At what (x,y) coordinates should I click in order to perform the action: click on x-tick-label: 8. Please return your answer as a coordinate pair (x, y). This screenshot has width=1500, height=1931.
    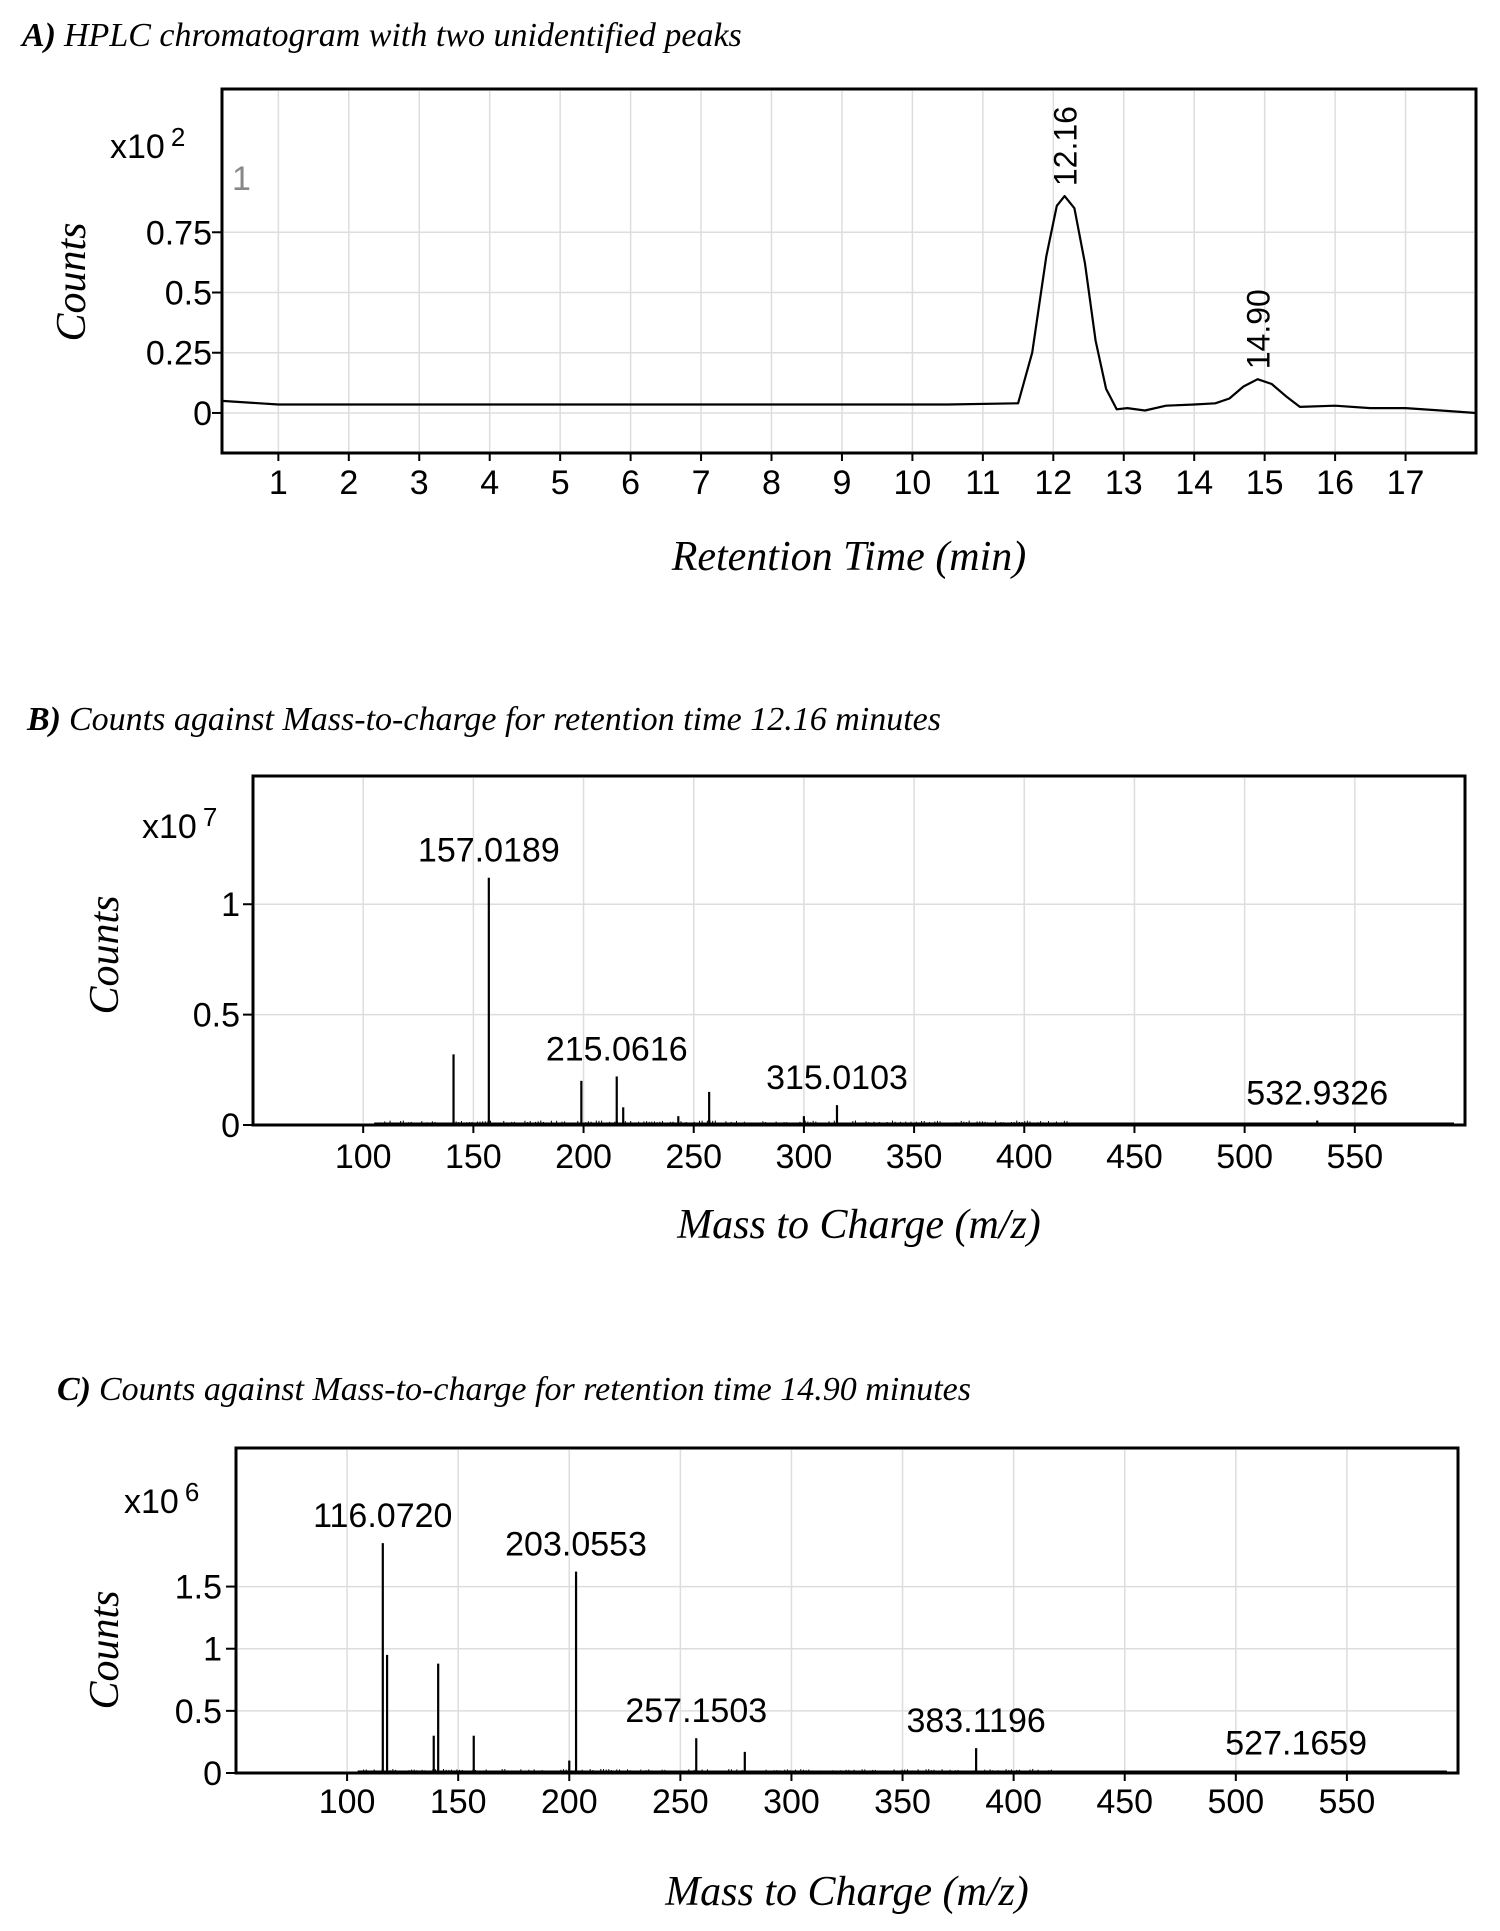
    Looking at the image, I should click on (771, 483).